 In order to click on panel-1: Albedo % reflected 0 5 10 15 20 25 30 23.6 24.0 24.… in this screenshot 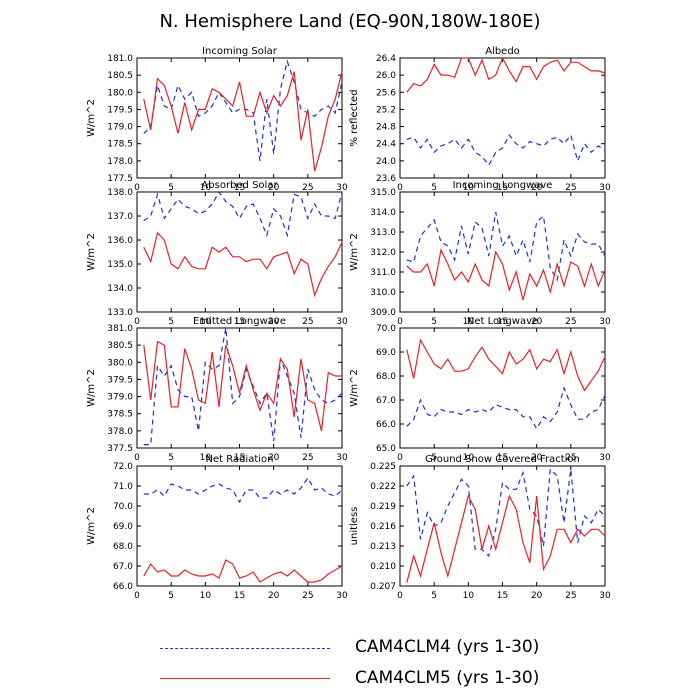, I will do `click(480, 119)`.